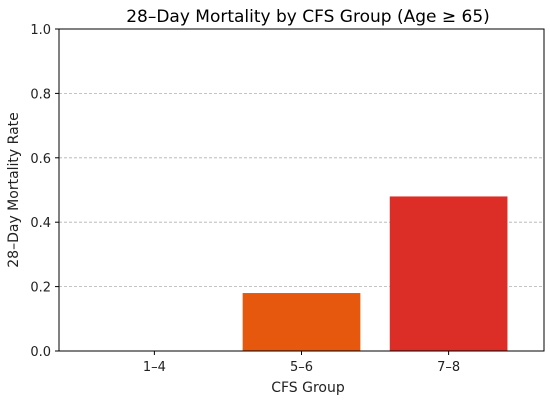 The width and height of the screenshot is (550, 400). I want to click on x-axis-label: CFS Group, so click(308, 388).